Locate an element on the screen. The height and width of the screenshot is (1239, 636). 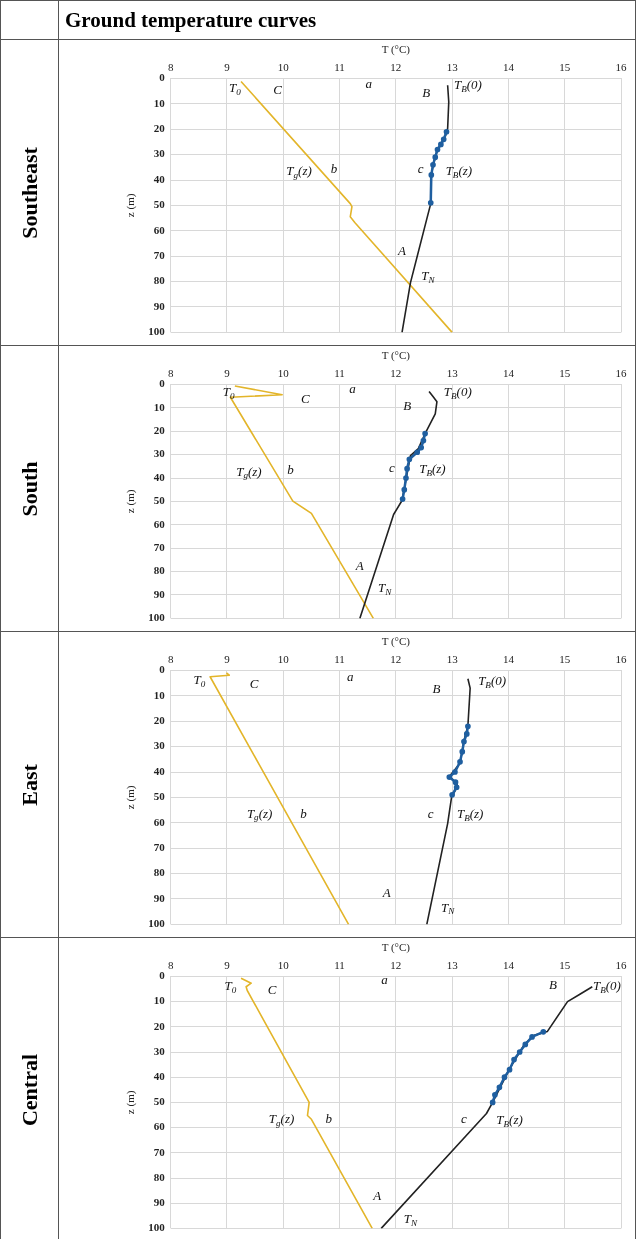
text: Central is located at coordinates (29, 1089).